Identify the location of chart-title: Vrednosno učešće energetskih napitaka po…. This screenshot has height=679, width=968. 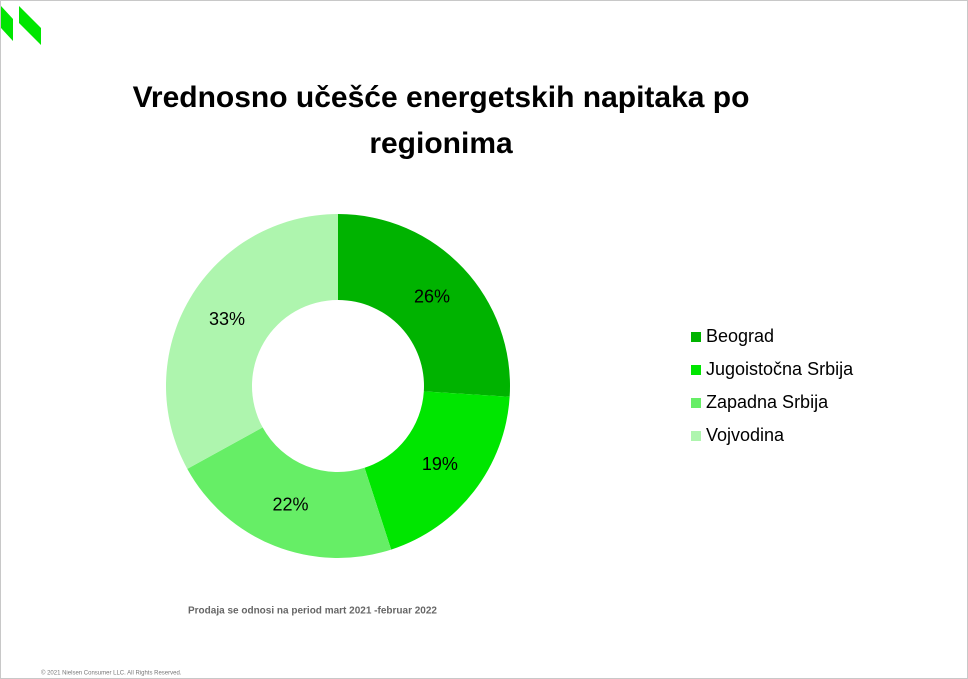
(441, 120).